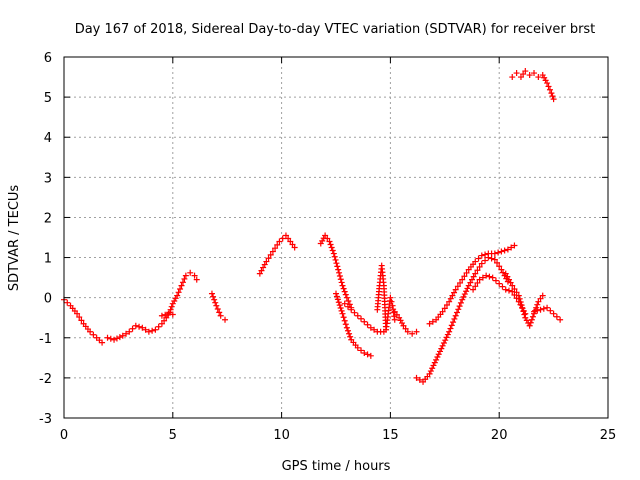 The height and width of the screenshot is (480, 640). Describe the element at coordinates (45, 379) in the screenshot. I see `y-tick-label: -2` at that location.